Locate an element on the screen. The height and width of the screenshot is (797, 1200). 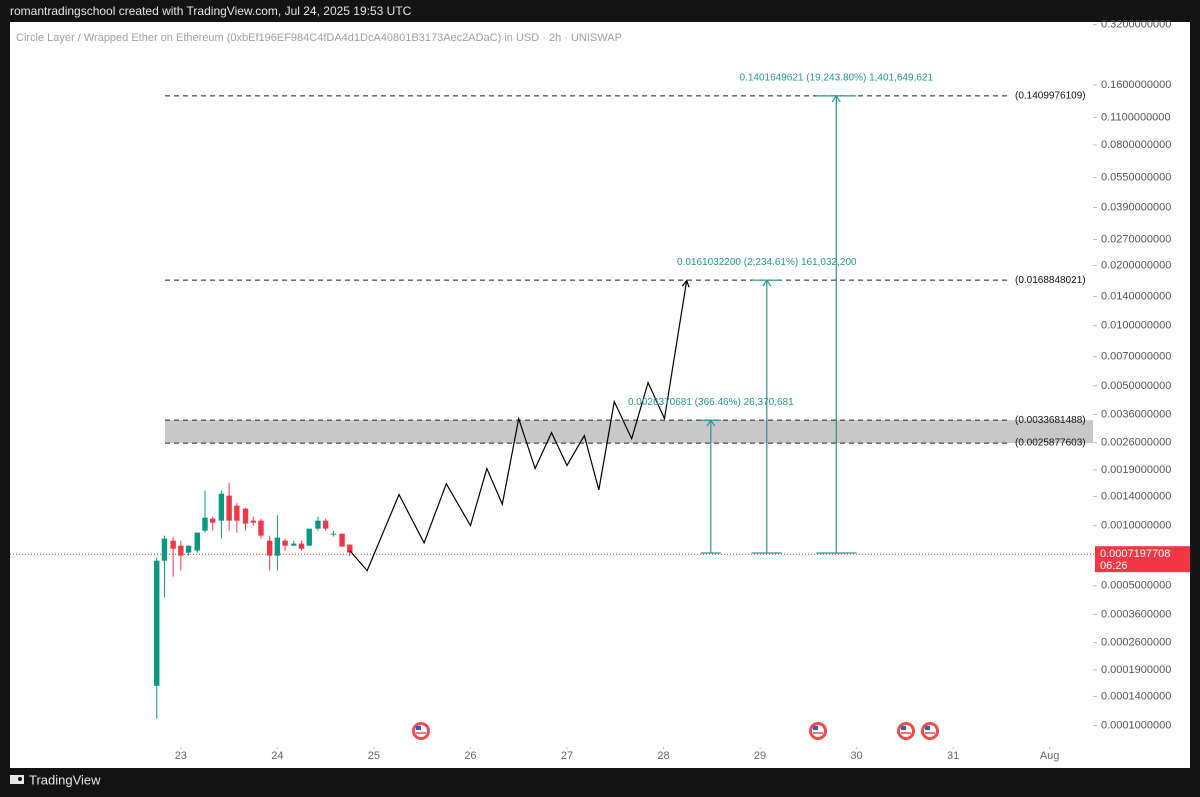
y-tick-label: 0.0550000000 is located at coordinates (1136, 178).